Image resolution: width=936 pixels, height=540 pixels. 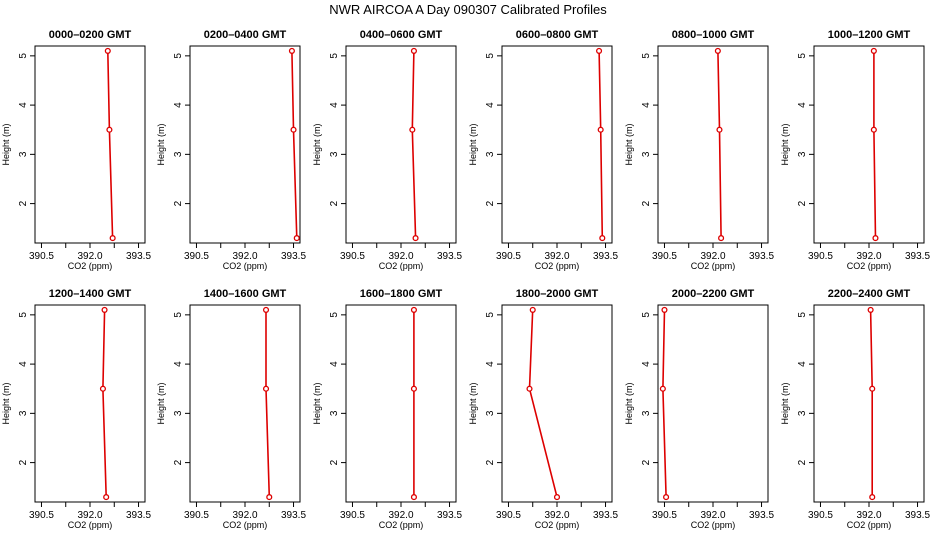 What do you see at coordinates (869, 35) in the screenshot?
I see `panel-title: 1000–1200 GMT` at bounding box center [869, 35].